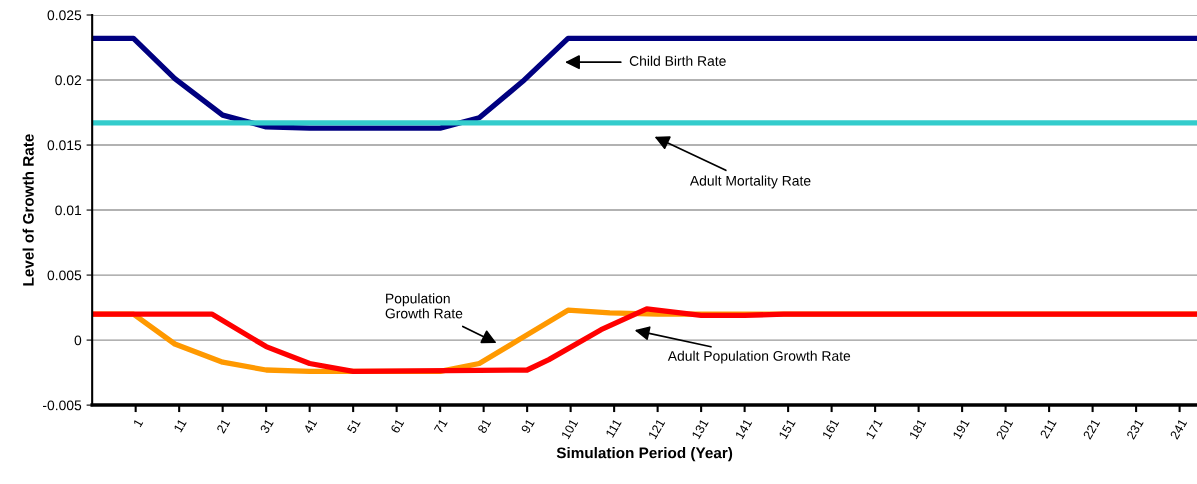 The height and width of the screenshot is (484, 1197). What do you see at coordinates (397, 426) in the screenshot?
I see `x-tick-label: 61` at bounding box center [397, 426].